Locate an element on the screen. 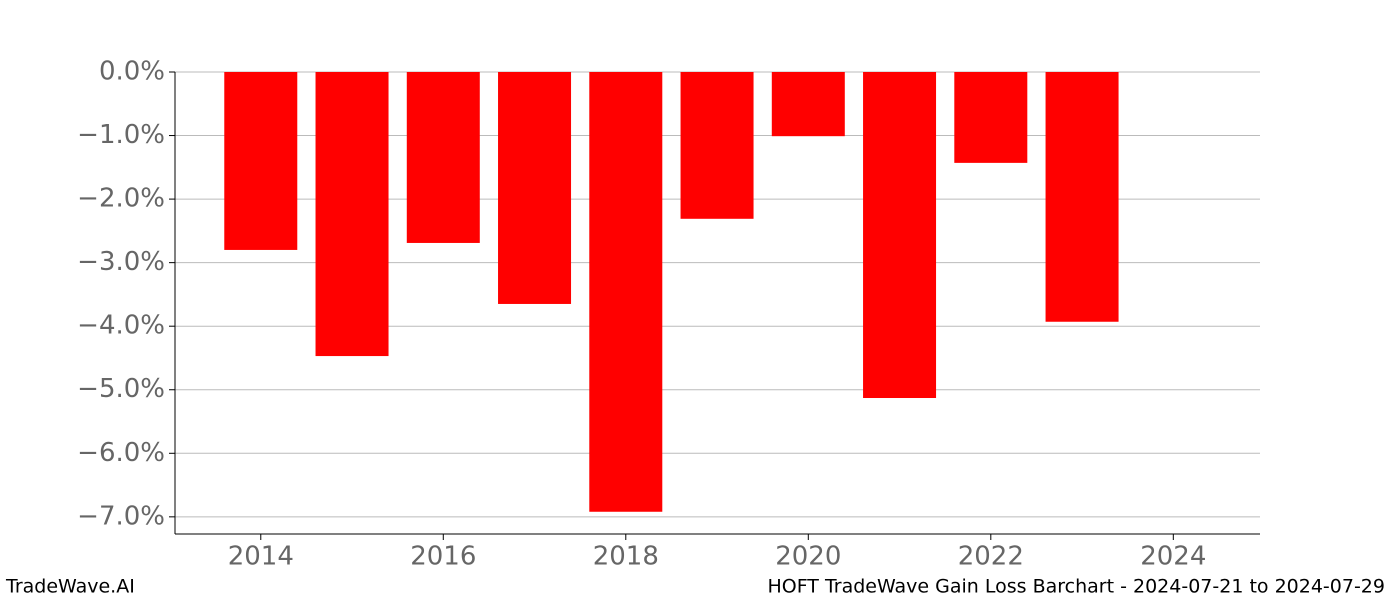 The width and height of the screenshot is (1400, 600). x-tick-label: 2016 is located at coordinates (443, 557).